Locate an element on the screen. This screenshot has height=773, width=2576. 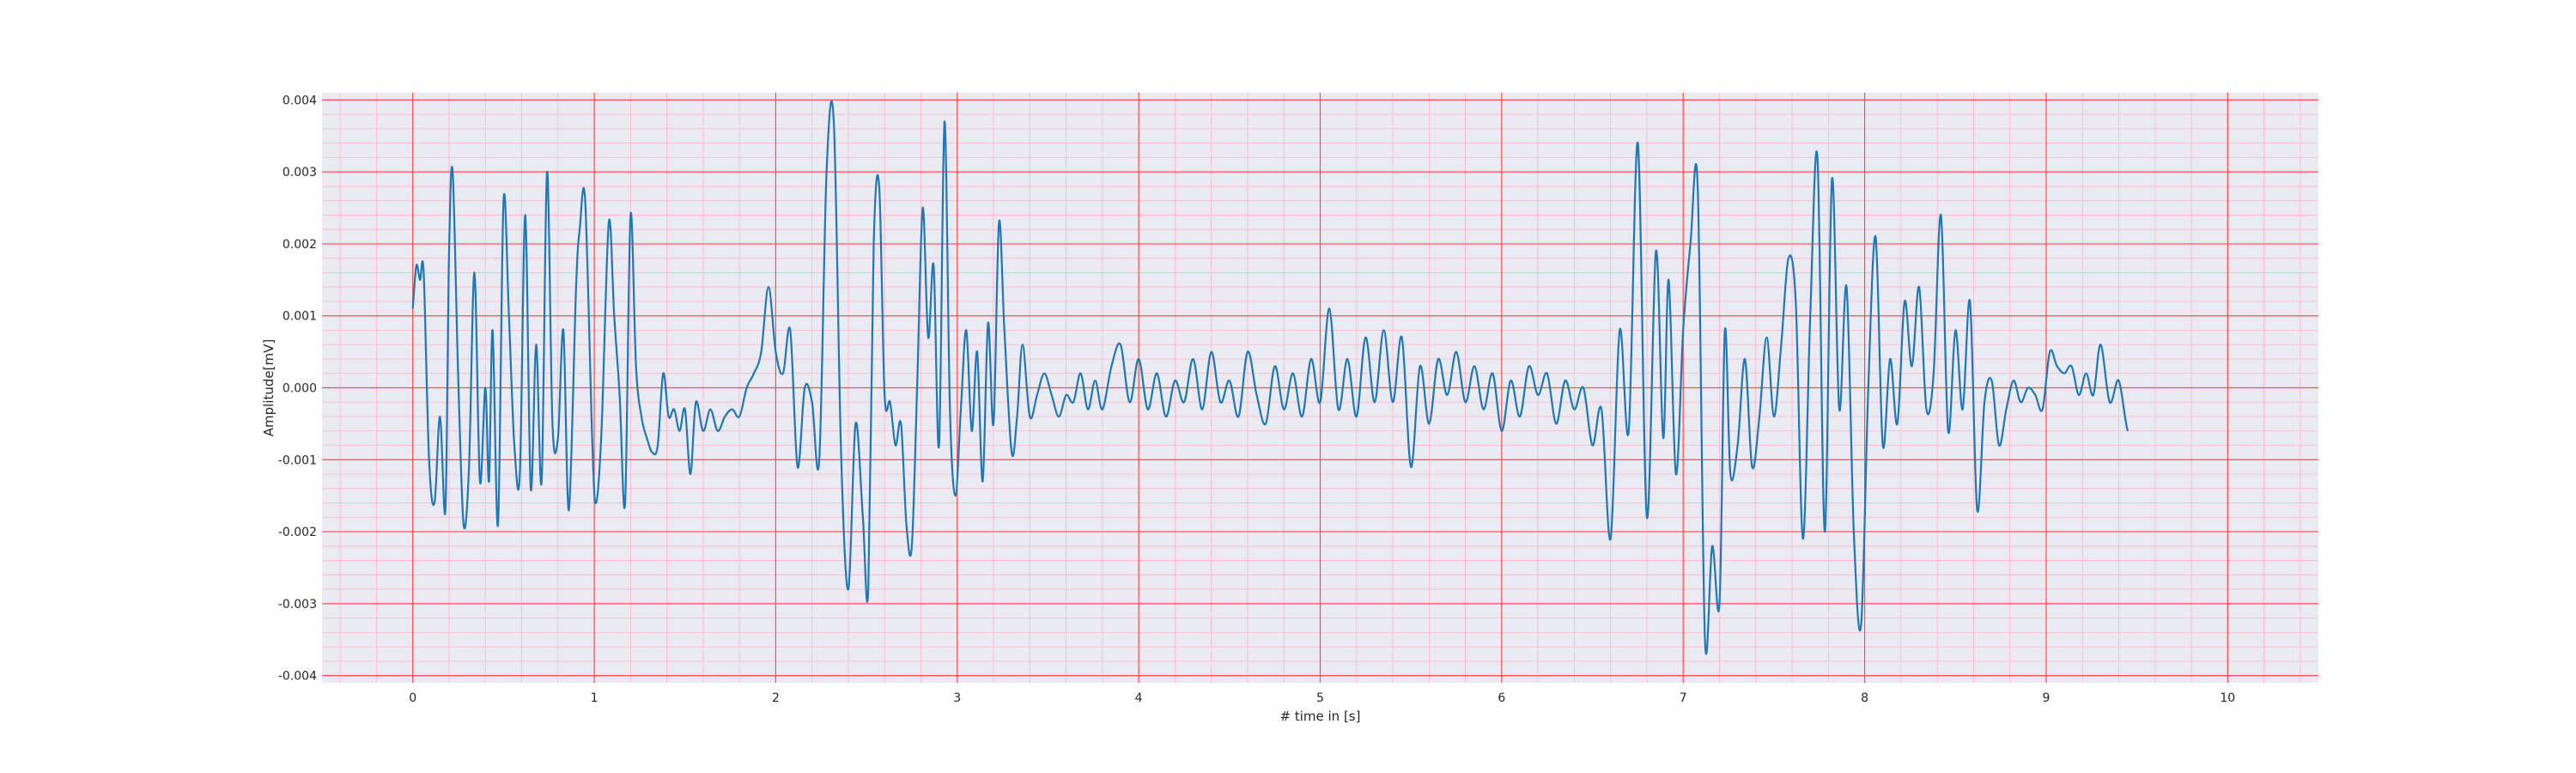
x-tick-label: 1 is located at coordinates (594, 698).